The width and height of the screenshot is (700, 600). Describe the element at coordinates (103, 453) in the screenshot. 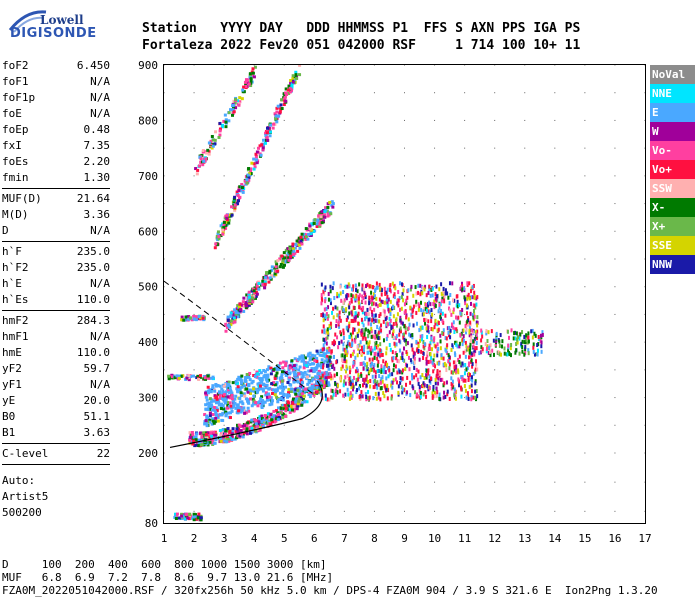

I see `param-value: 22` at that location.